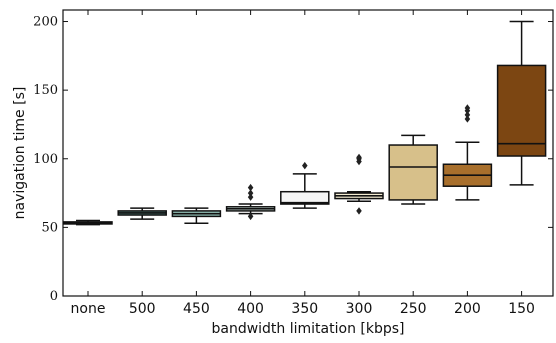  Describe the element at coordinates (45, 90) in the screenshot. I see `y-tick-label: 150` at that location.